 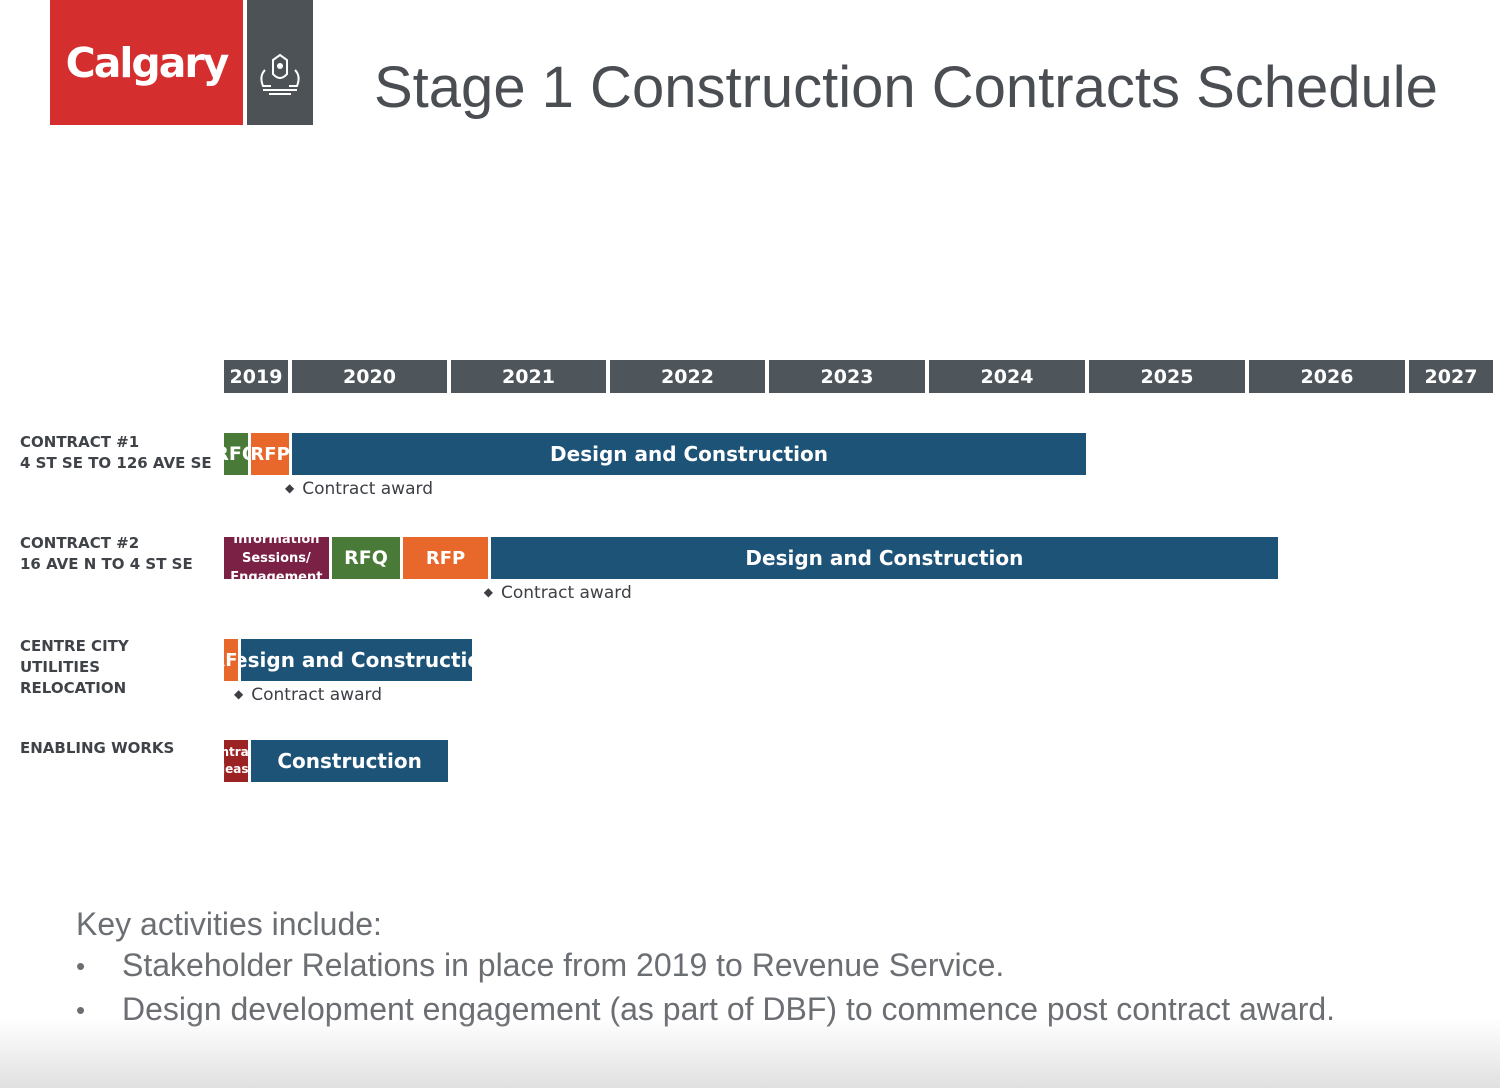 I want to click on city-crest-icon, so click(x=280, y=74).